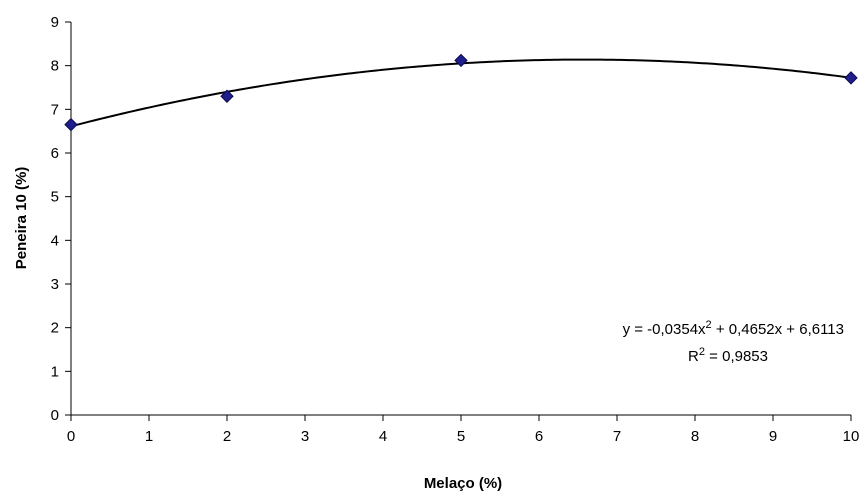  Describe the element at coordinates (55, 284) in the screenshot. I see `y-tick-label: 3` at that location.